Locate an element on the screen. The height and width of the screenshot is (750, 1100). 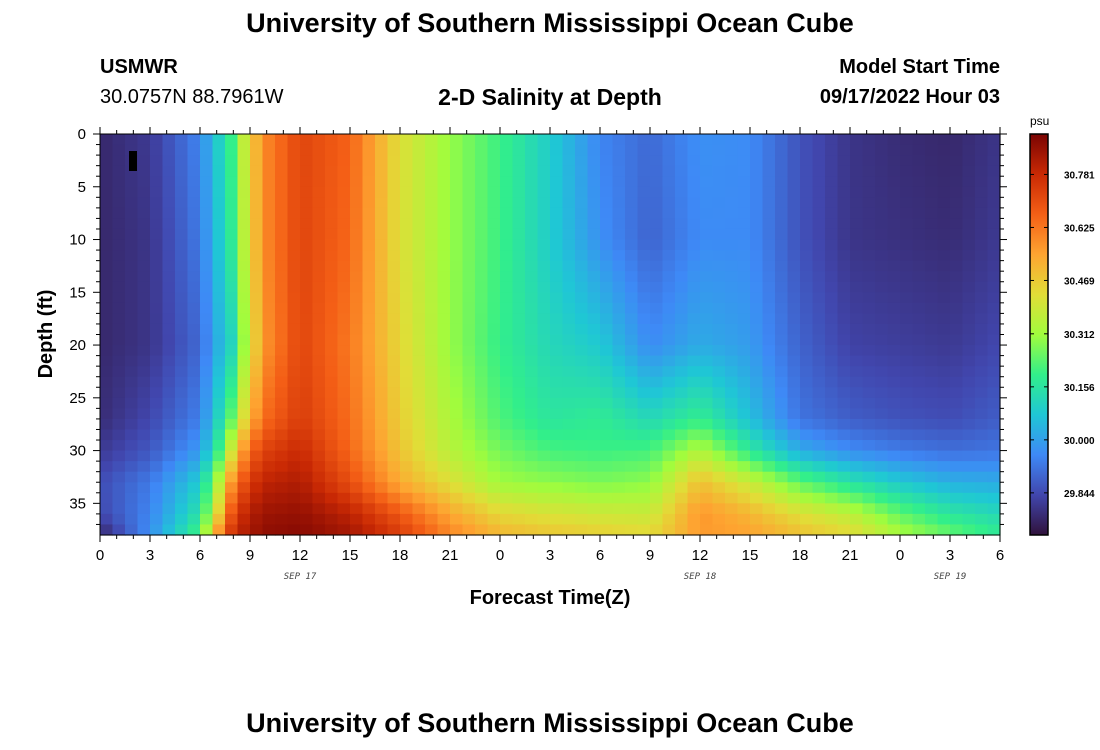
plot-title: 2-D Salinity at Depth is located at coordinates (550, 97).